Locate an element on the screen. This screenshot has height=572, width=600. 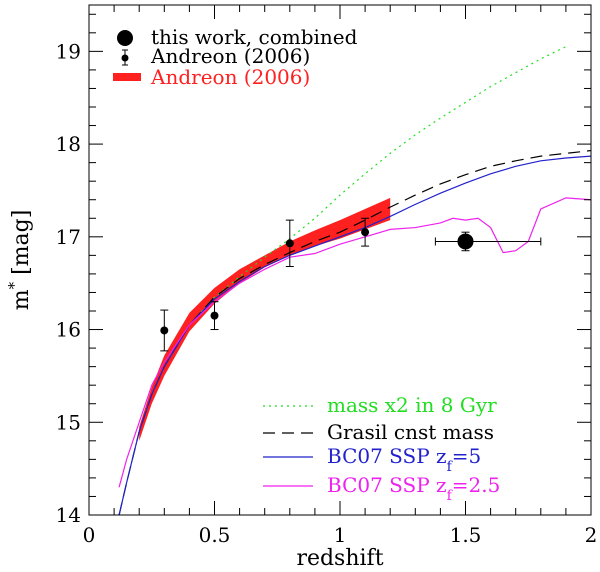
y-tick-label: 19 is located at coordinates (68, 51).